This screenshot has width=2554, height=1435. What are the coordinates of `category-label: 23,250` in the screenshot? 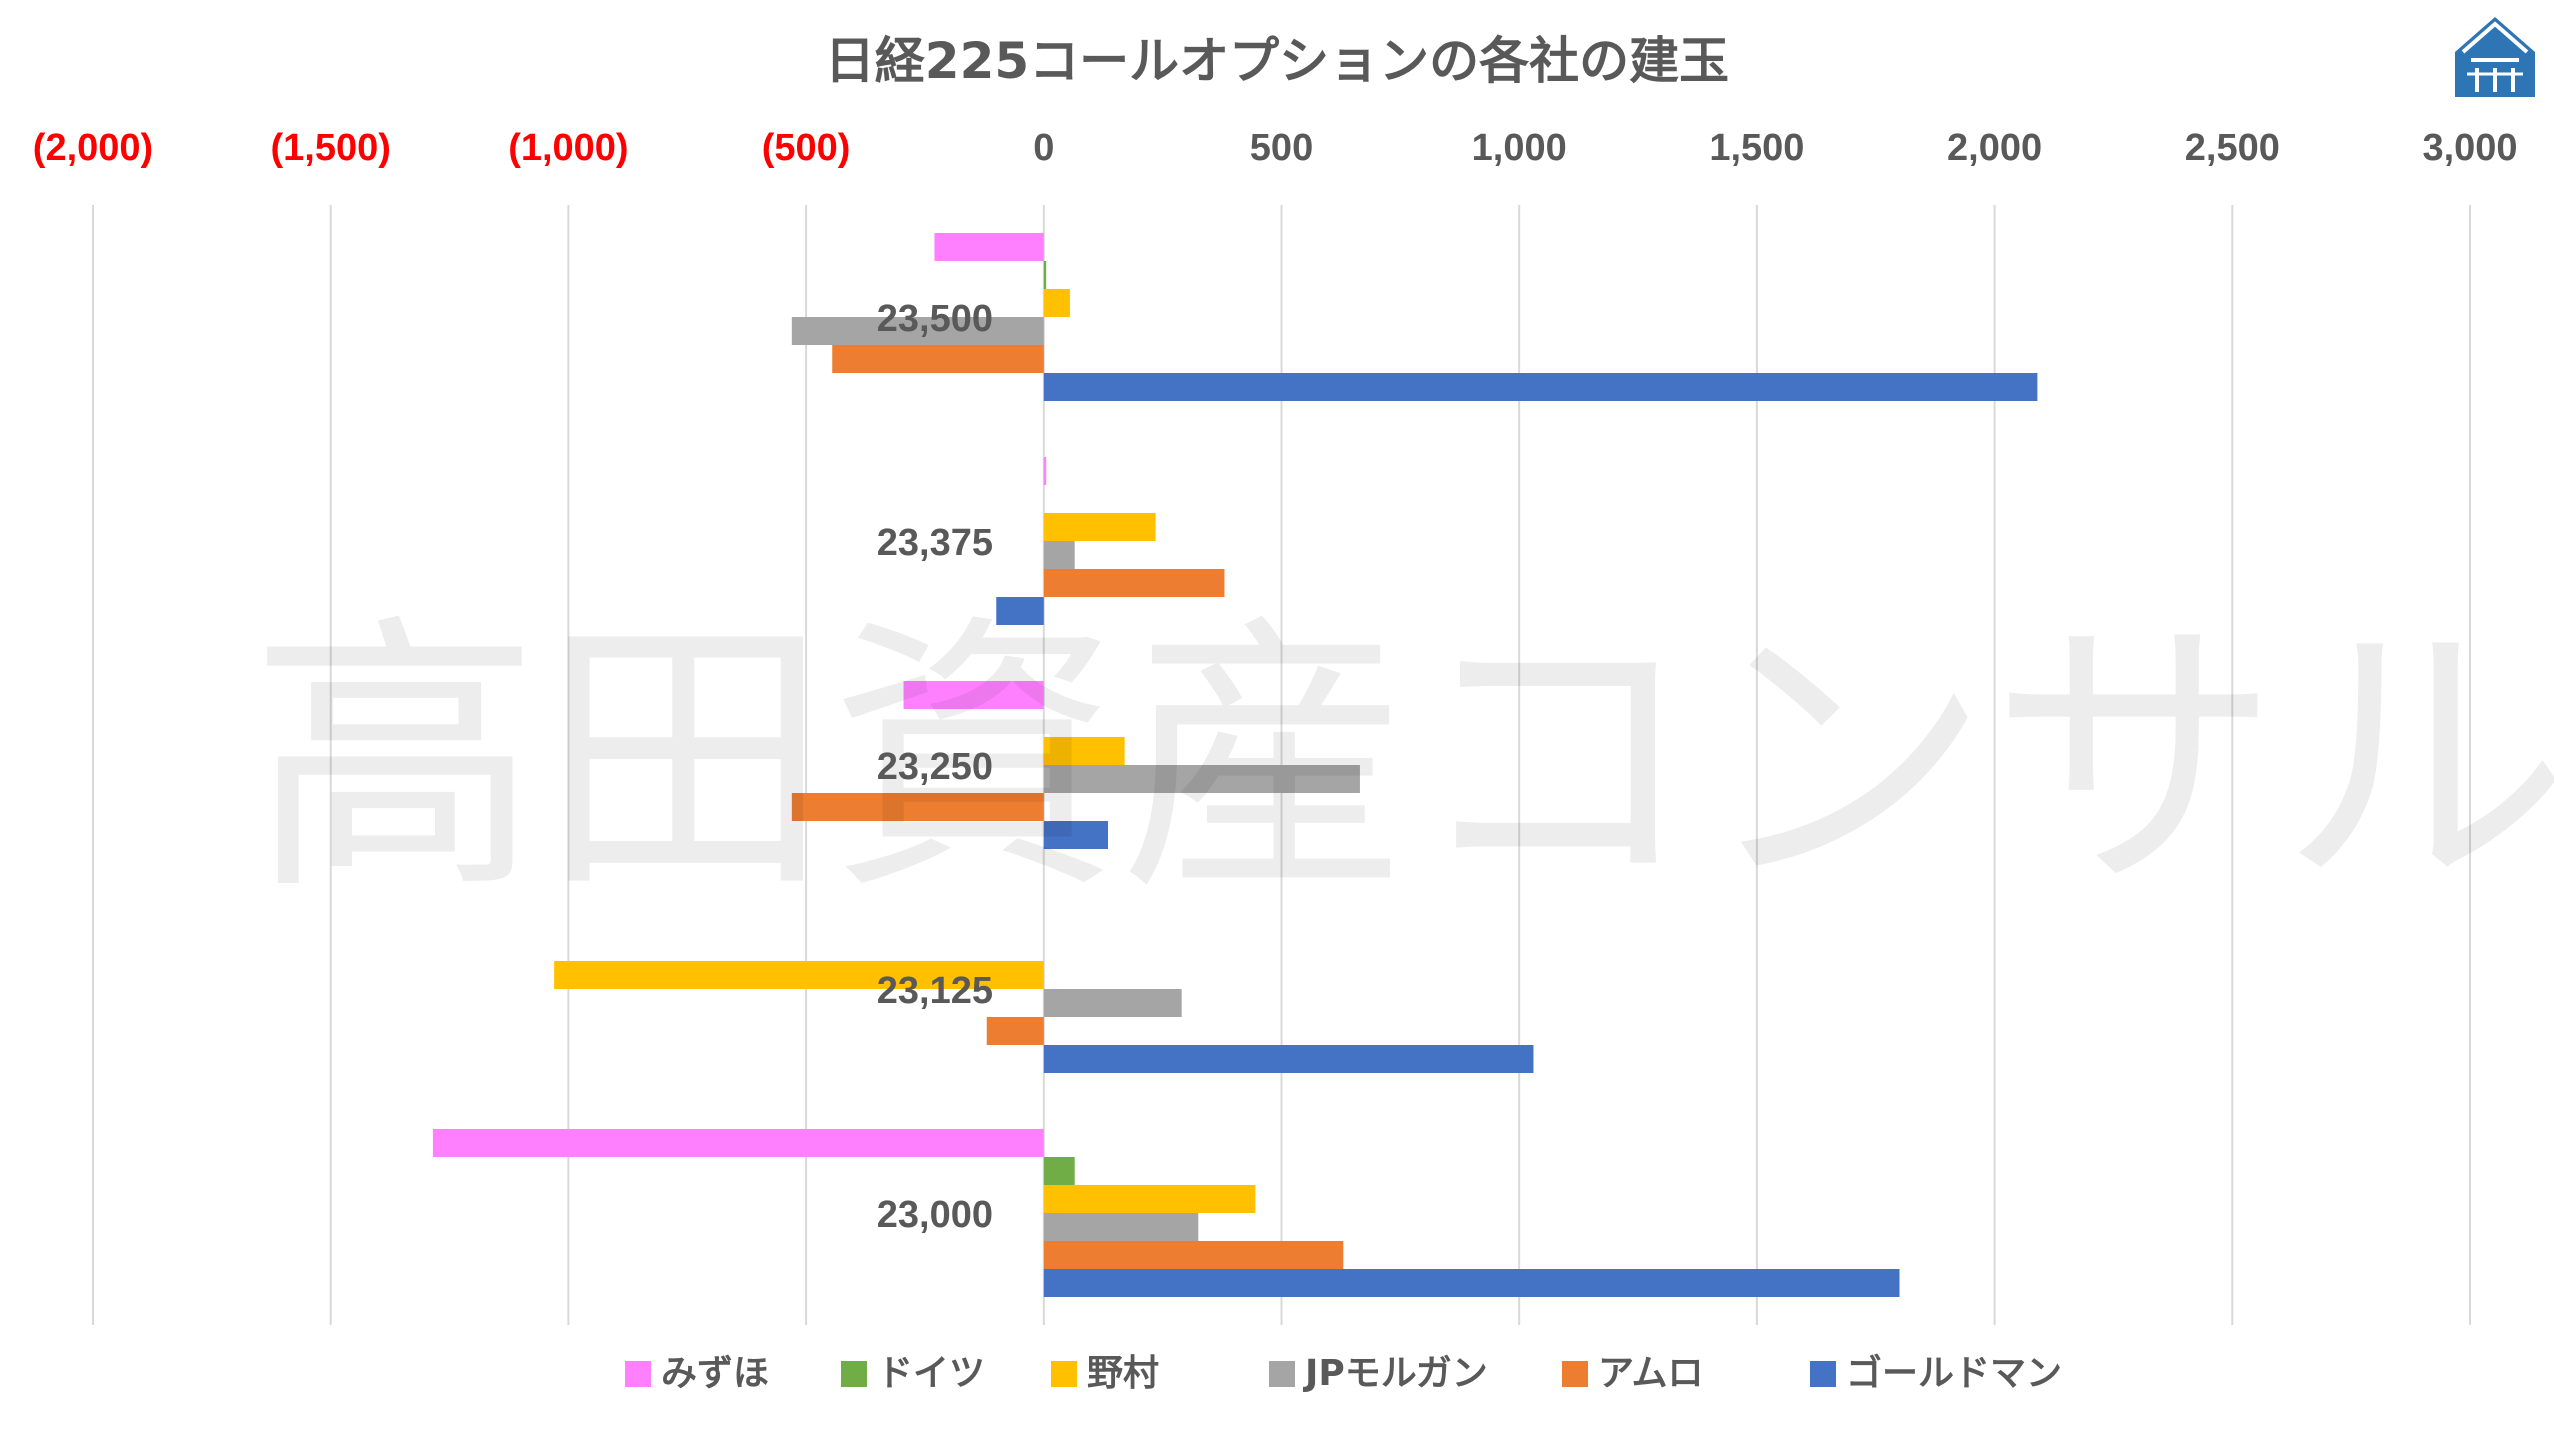 It's located at (935, 767).